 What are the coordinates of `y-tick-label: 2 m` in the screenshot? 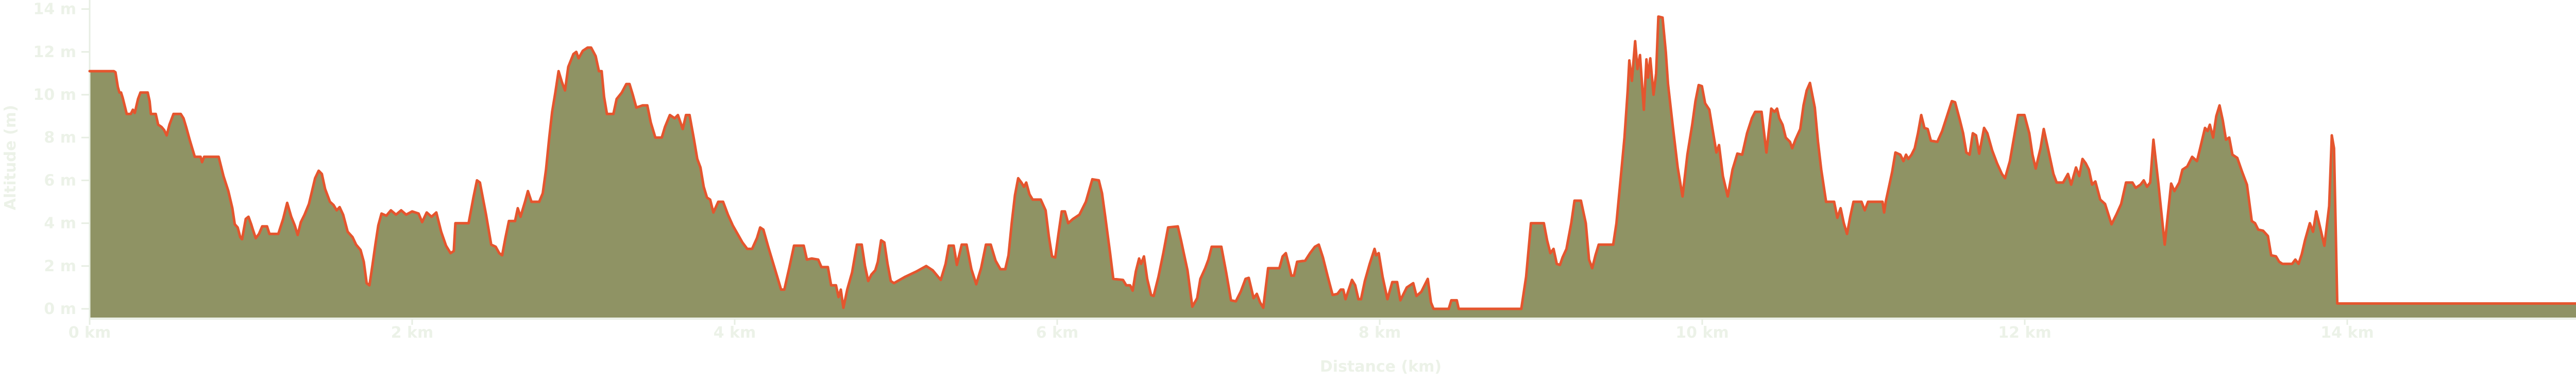 It's located at (60, 266).